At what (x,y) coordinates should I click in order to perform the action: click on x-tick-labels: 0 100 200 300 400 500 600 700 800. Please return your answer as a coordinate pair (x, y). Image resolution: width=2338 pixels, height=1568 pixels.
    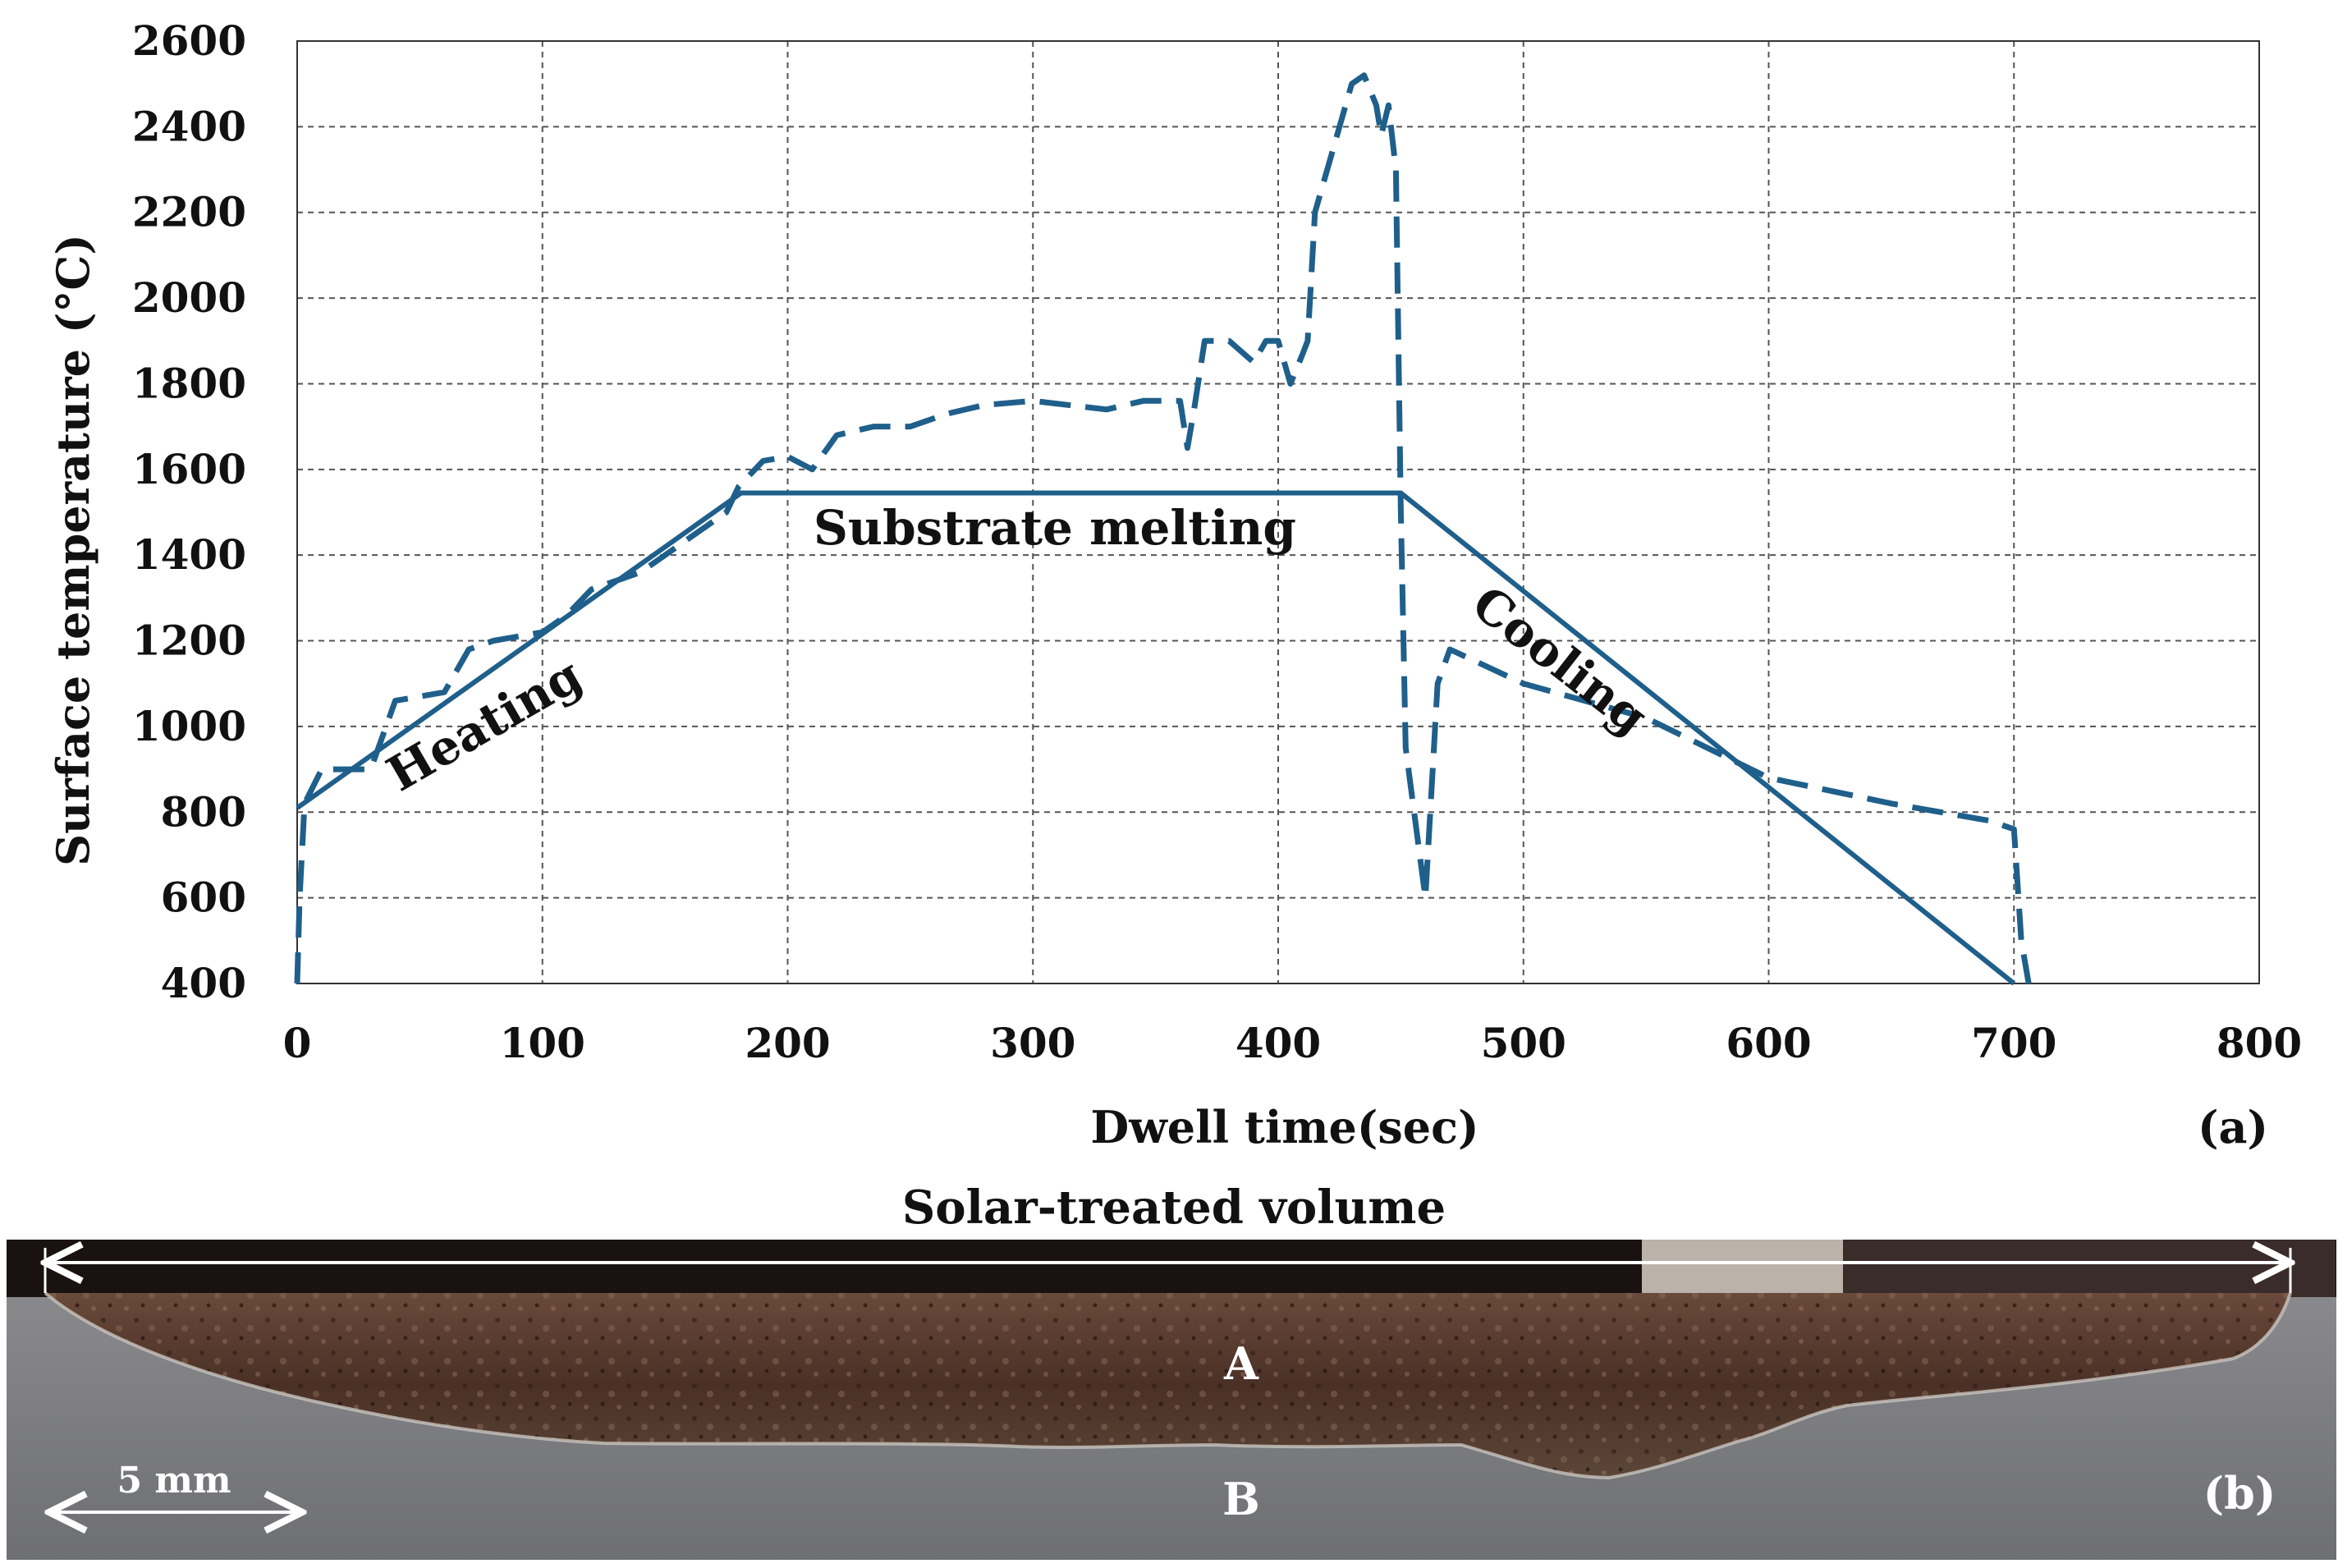
    Looking at the image, I should click on (1293, 1043).